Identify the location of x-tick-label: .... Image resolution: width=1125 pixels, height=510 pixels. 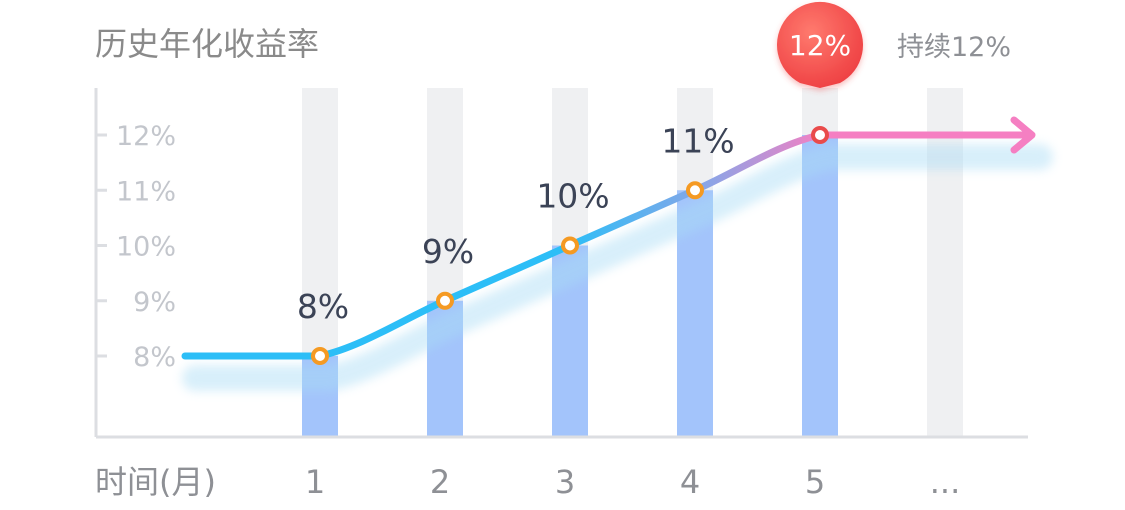
(945, 482).